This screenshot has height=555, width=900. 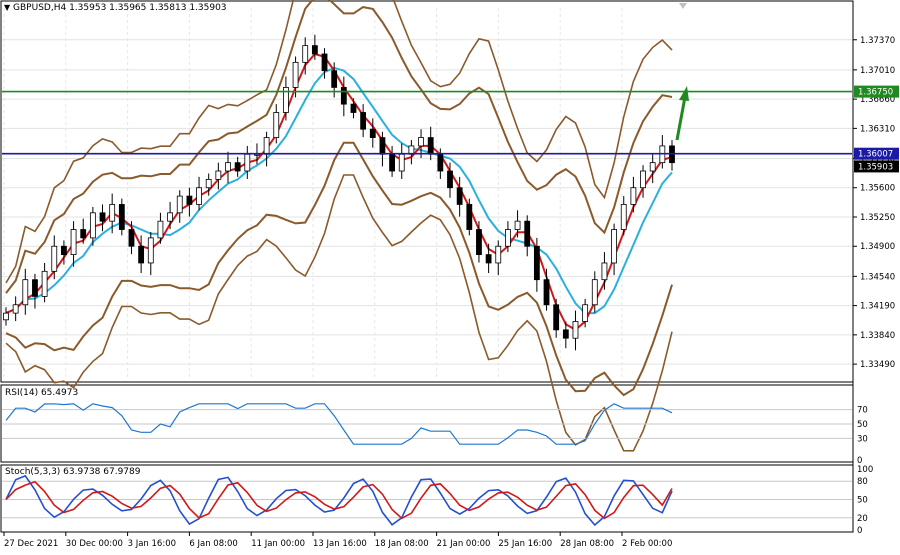 I want to click on price-badge: 1.36750, so click(x=876, y=91).